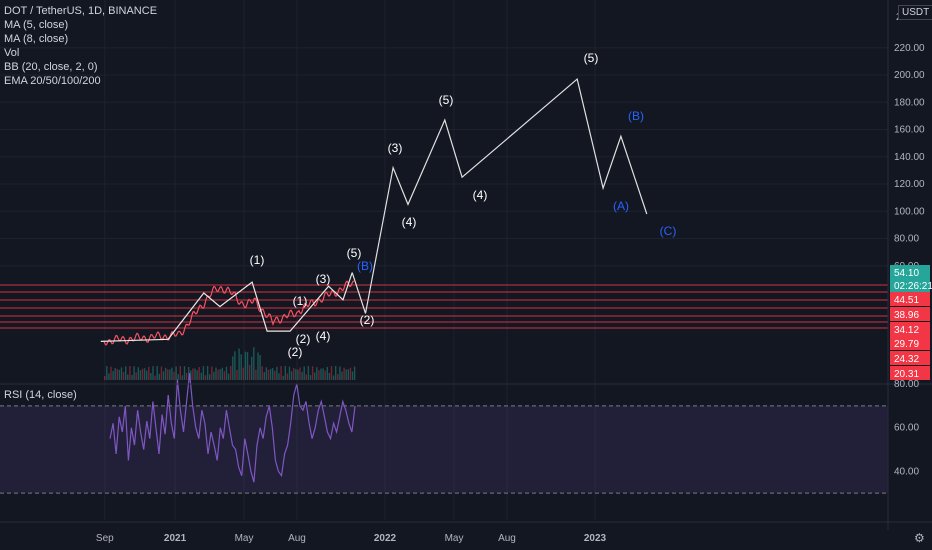 This screenshot has height=550, width=932. I want to click on price-line, so click(229, 313).